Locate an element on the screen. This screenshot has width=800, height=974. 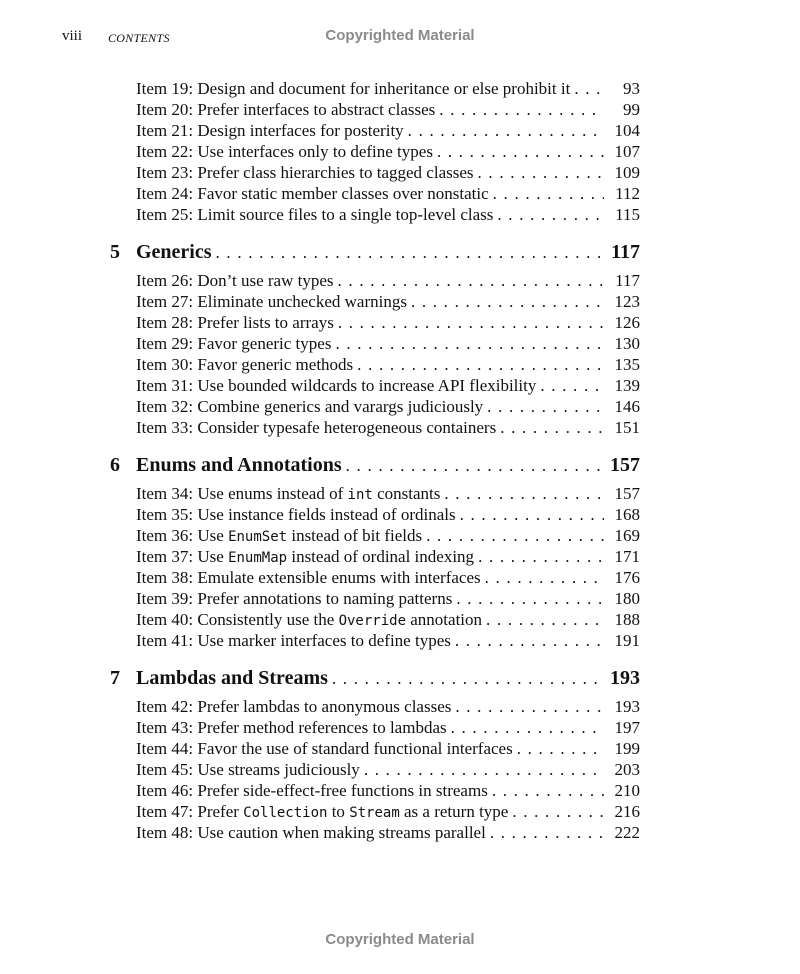
entry-page: 139 is located at coordinates (627, 385).